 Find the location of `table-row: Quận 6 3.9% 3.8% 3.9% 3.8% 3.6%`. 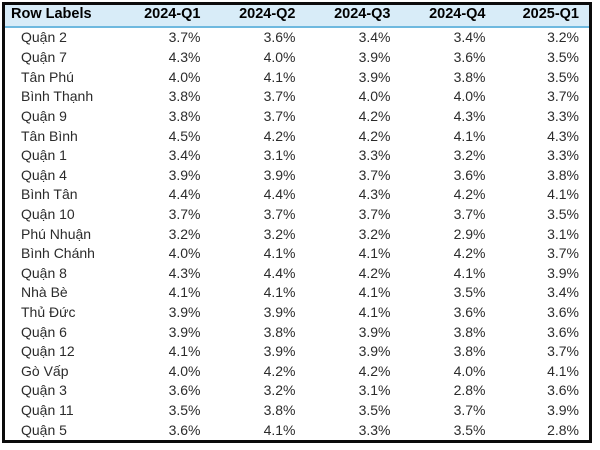

table-row: Quận 6 3.9% 3.8% 3.9% 3.8% 3.6% is located at coordinates (297, 332).